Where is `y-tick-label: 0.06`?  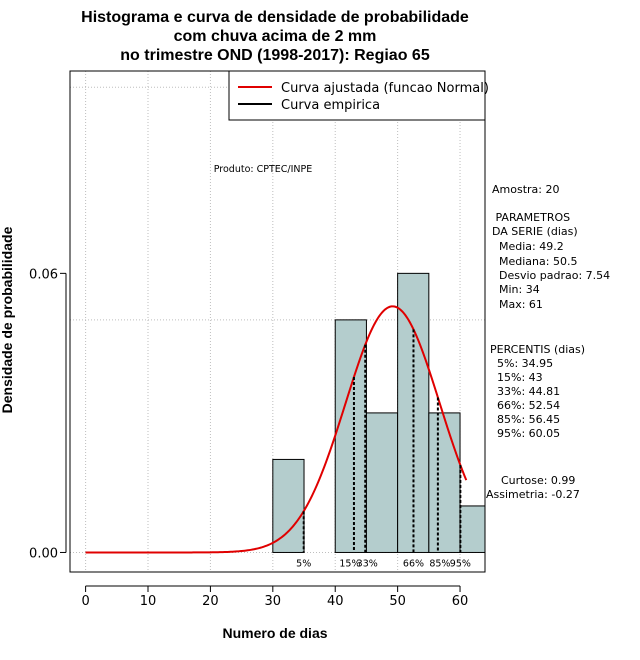
y-tick-label: 0.06 is located at coordinates (43, 274).